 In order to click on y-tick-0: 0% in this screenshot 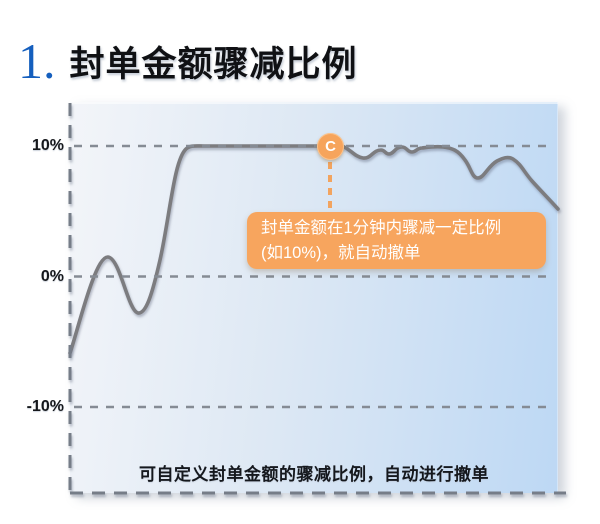, I will do `click(52, 276)`.